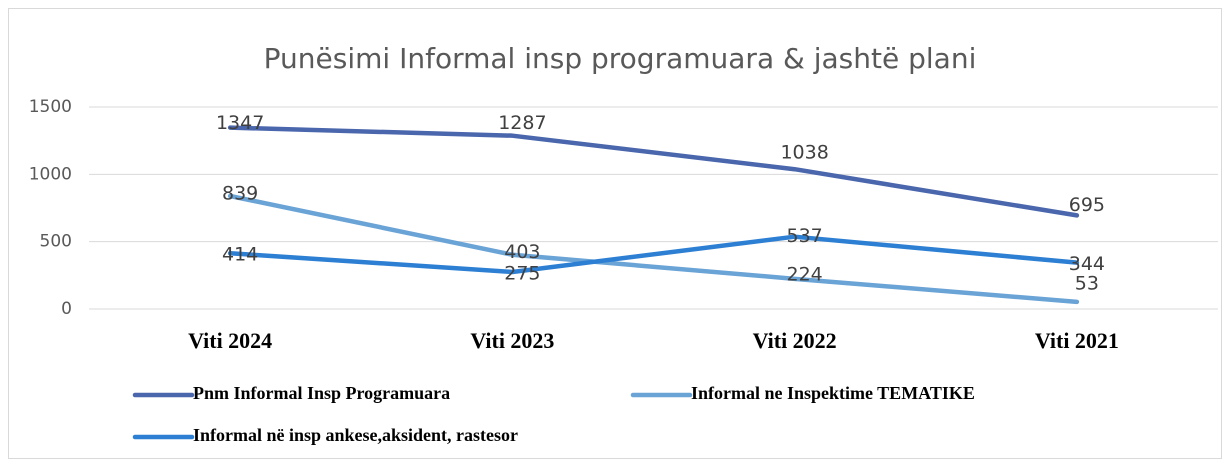  What do you see at coordinates (512, 340) in the screenshot?
I see `x-tick-label: Viti 2023` at bounding box center [512, 340].